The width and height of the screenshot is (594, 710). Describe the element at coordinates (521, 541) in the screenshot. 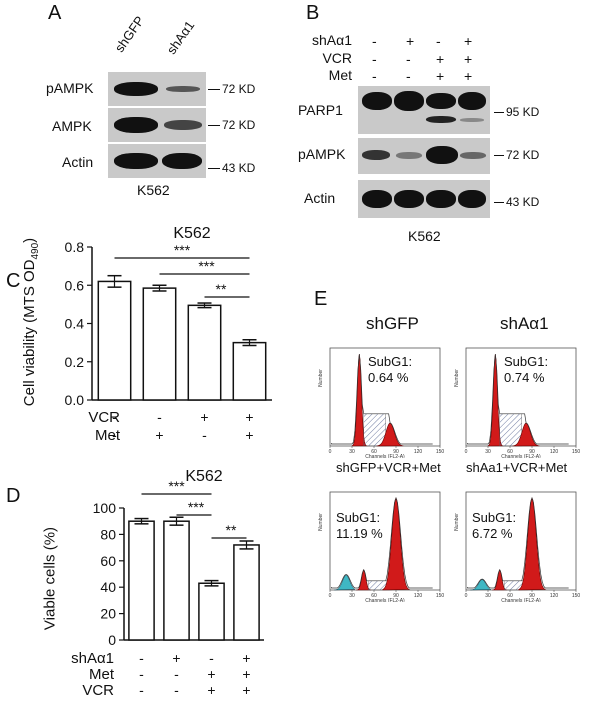

I see `plot-frame` at that location.